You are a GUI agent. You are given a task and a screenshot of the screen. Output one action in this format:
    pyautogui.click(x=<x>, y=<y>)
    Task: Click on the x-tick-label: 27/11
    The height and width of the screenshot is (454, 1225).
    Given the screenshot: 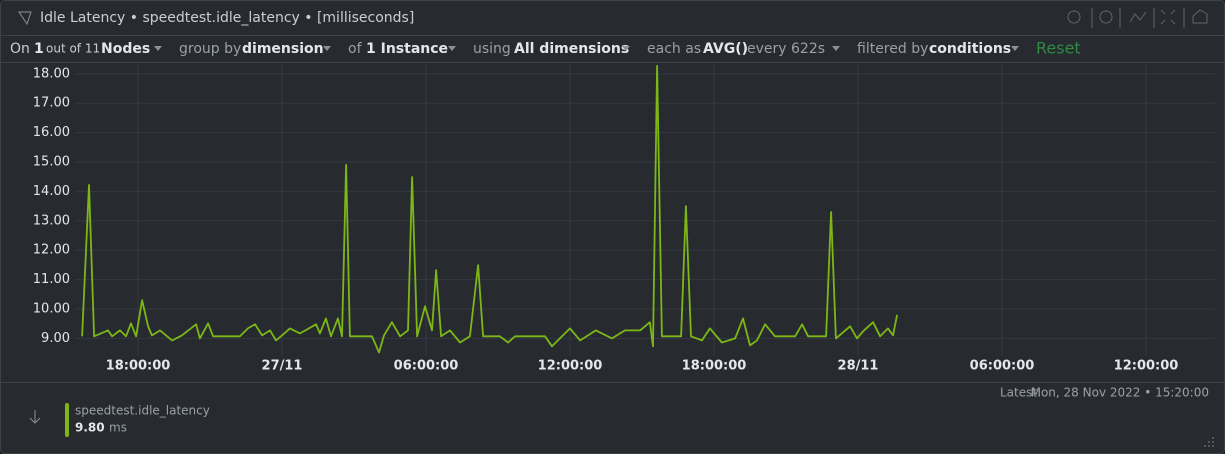 What is the action you would take?
    pyautogui.click(x=282, y=366)
    